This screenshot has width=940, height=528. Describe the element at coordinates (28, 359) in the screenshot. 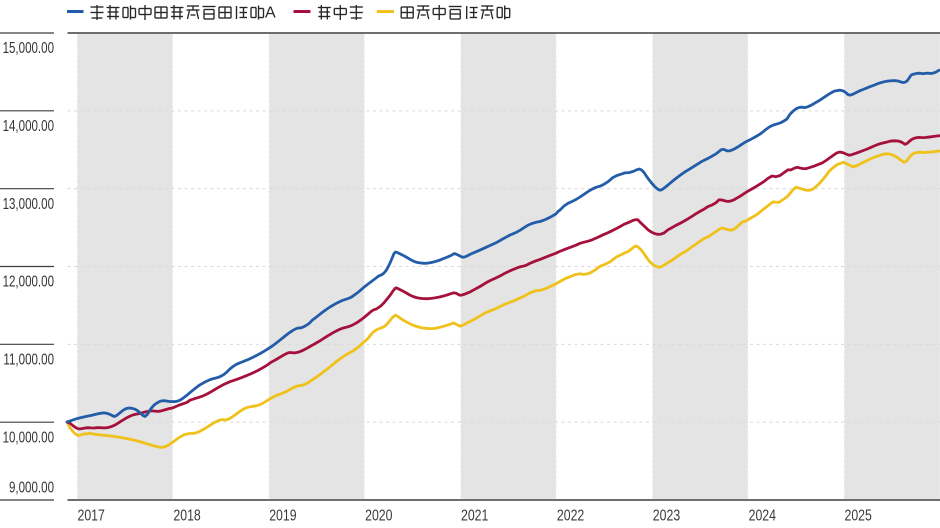

I see `svg-text: 11,000.00` at that location.